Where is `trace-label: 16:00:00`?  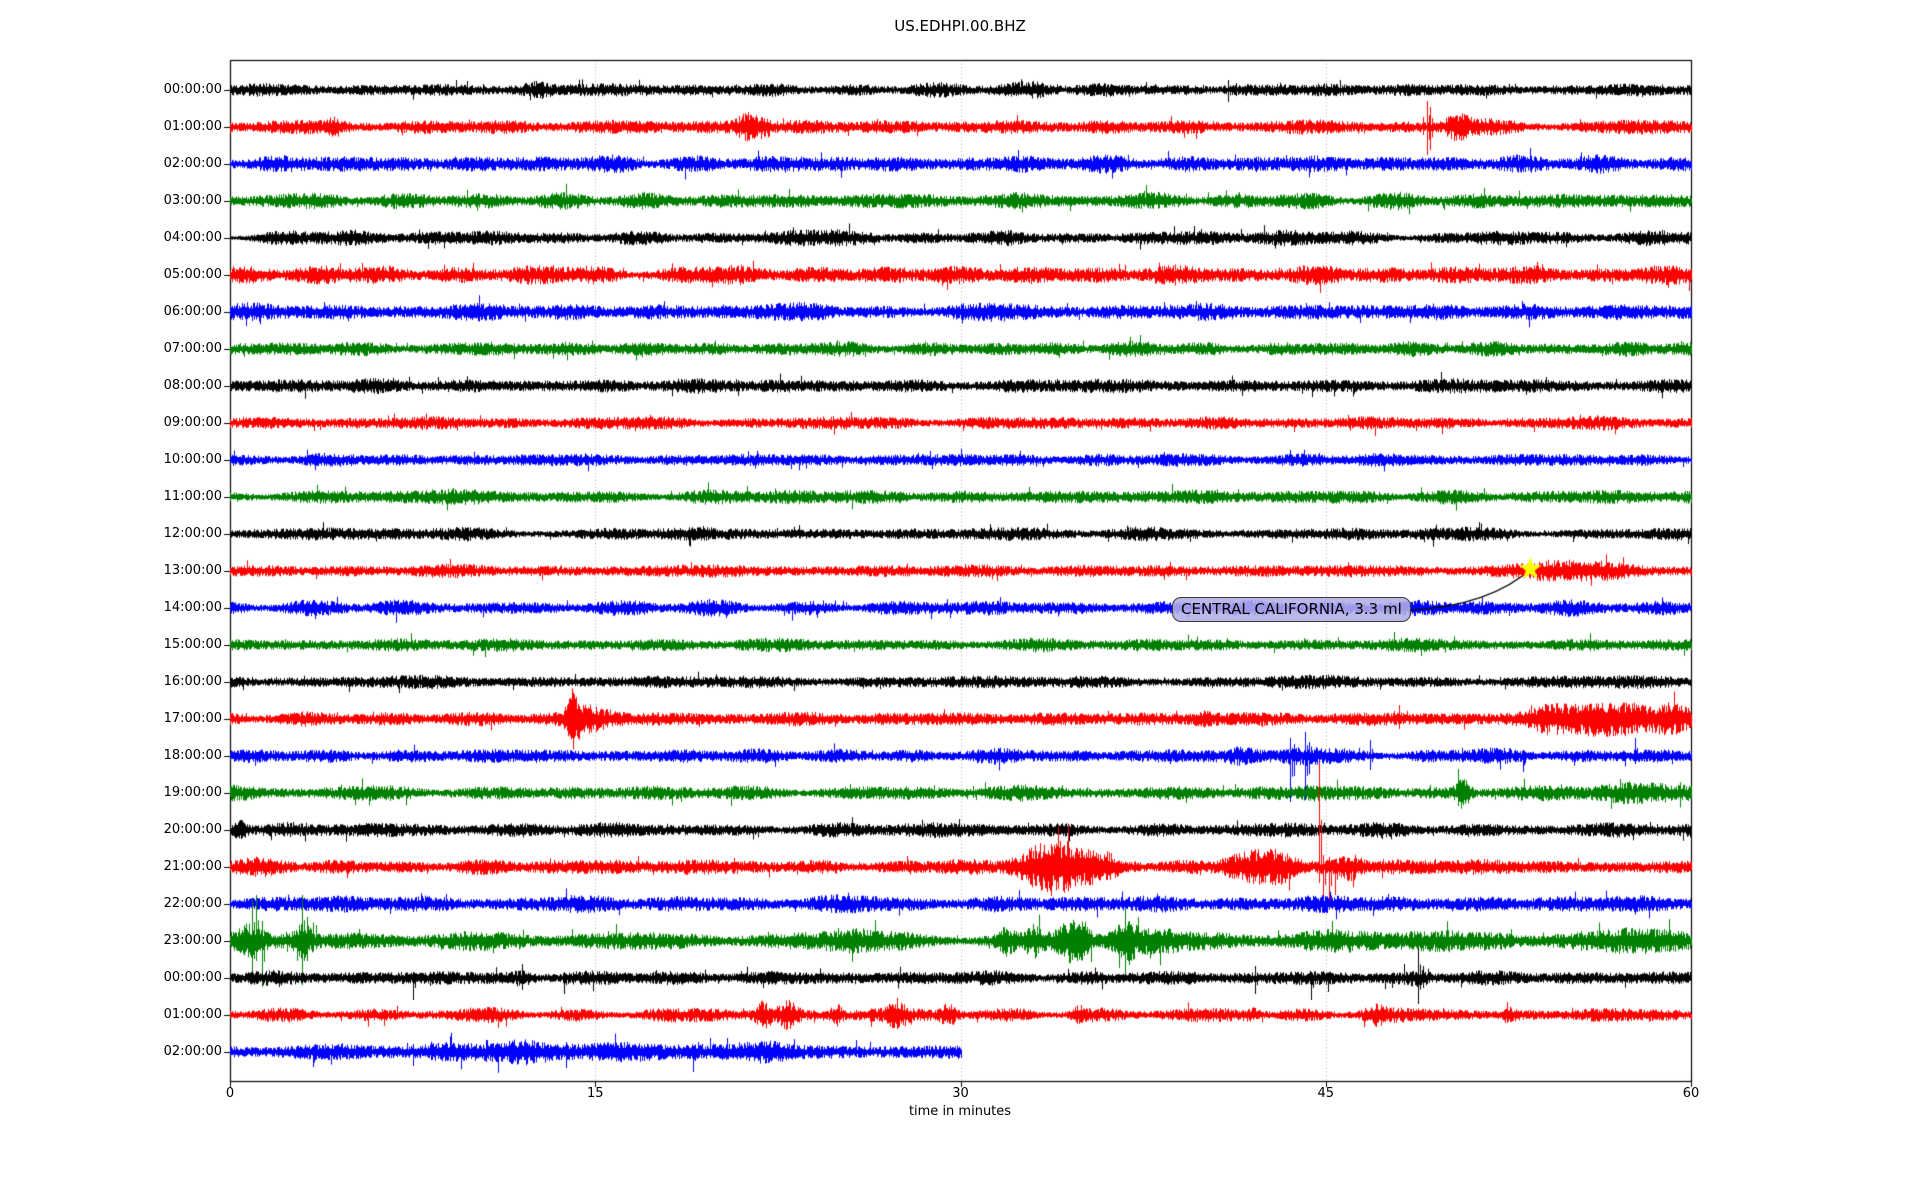
trace-label: 16:00:00 is located at coordinates (192, 681).